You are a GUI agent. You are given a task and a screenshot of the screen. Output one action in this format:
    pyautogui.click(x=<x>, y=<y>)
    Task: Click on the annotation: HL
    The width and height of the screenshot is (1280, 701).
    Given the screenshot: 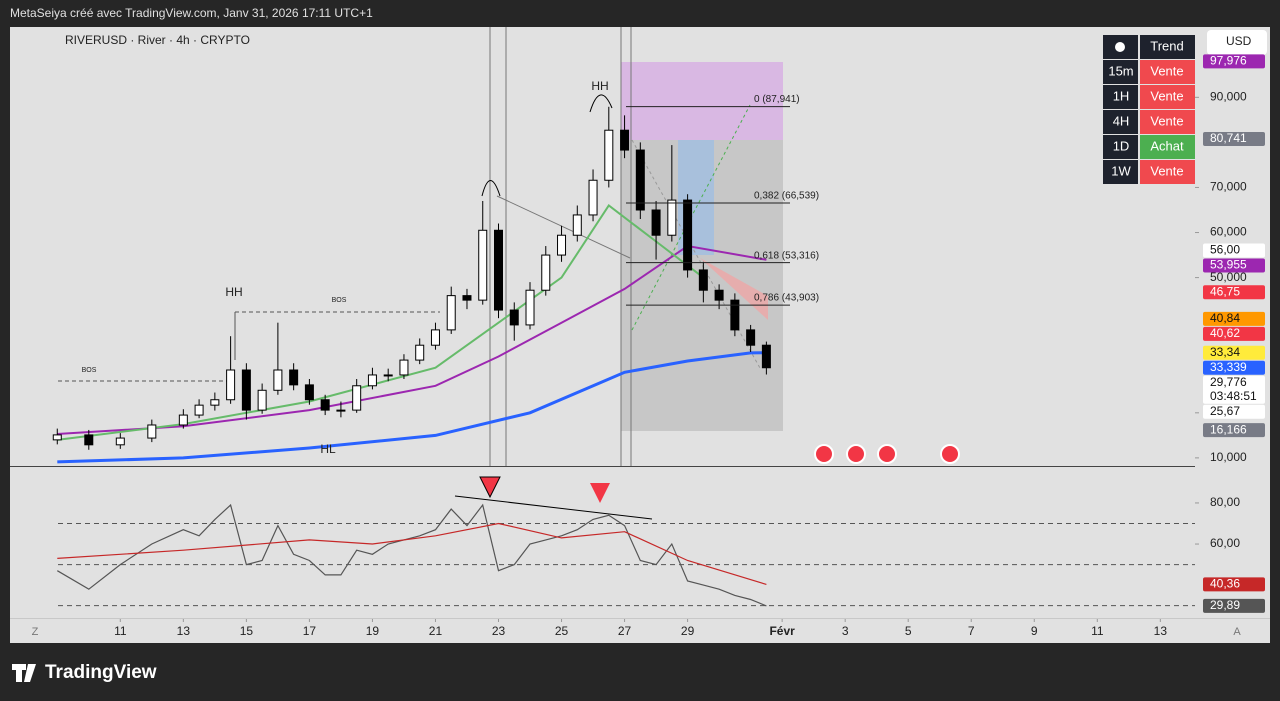 What is the action you would take?
    pyautogui.click(x=328, y=449)
    